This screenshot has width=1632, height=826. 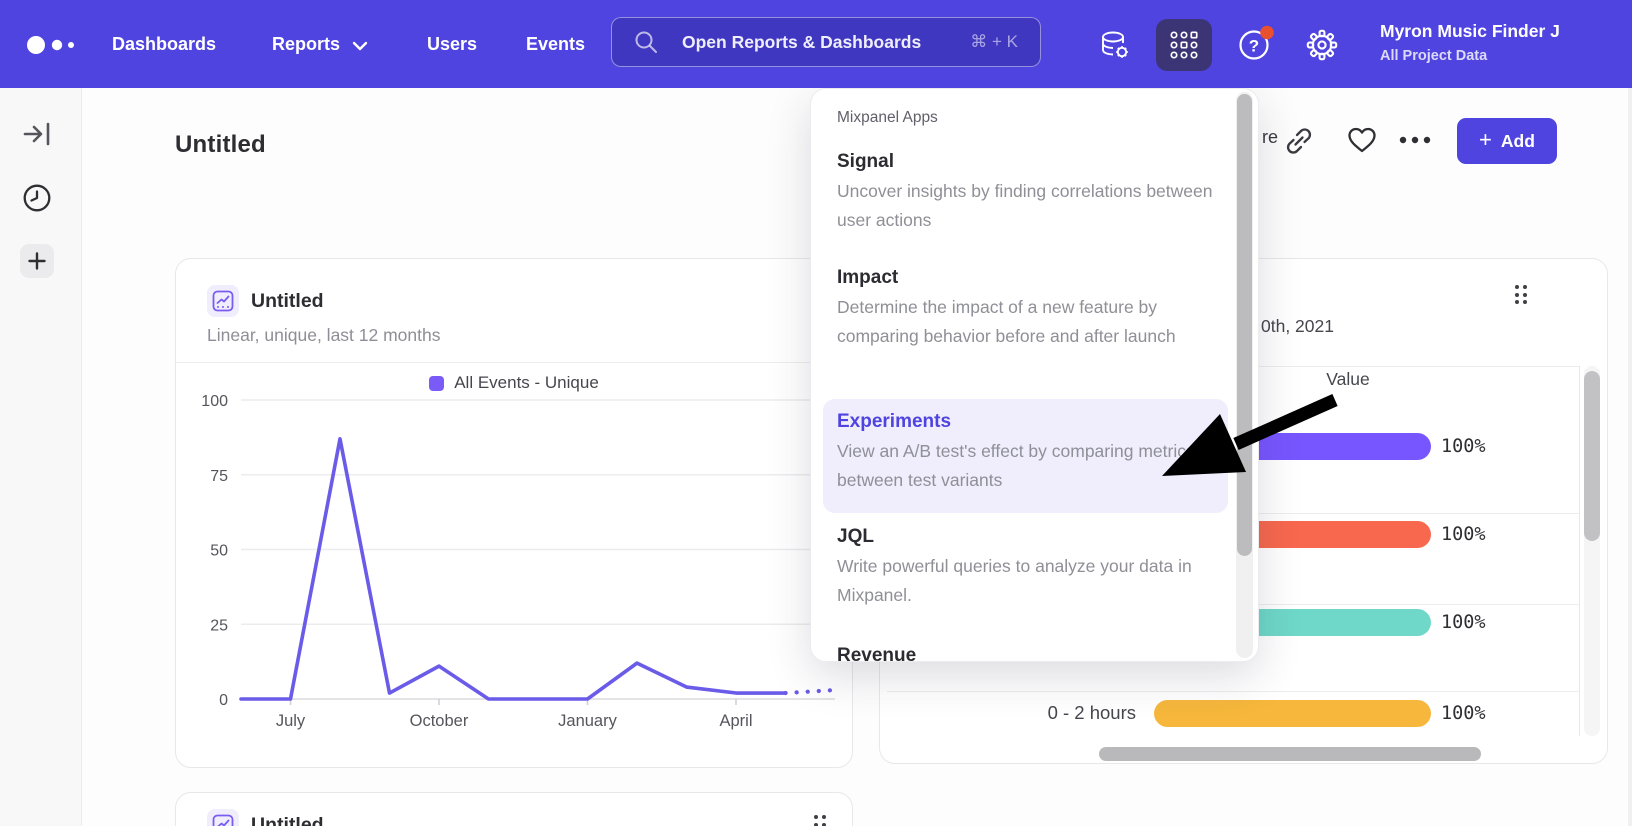 What do you see at coordinates (514, 362) in the screenshot?
I see `divider` at bounding box center [514, 362].